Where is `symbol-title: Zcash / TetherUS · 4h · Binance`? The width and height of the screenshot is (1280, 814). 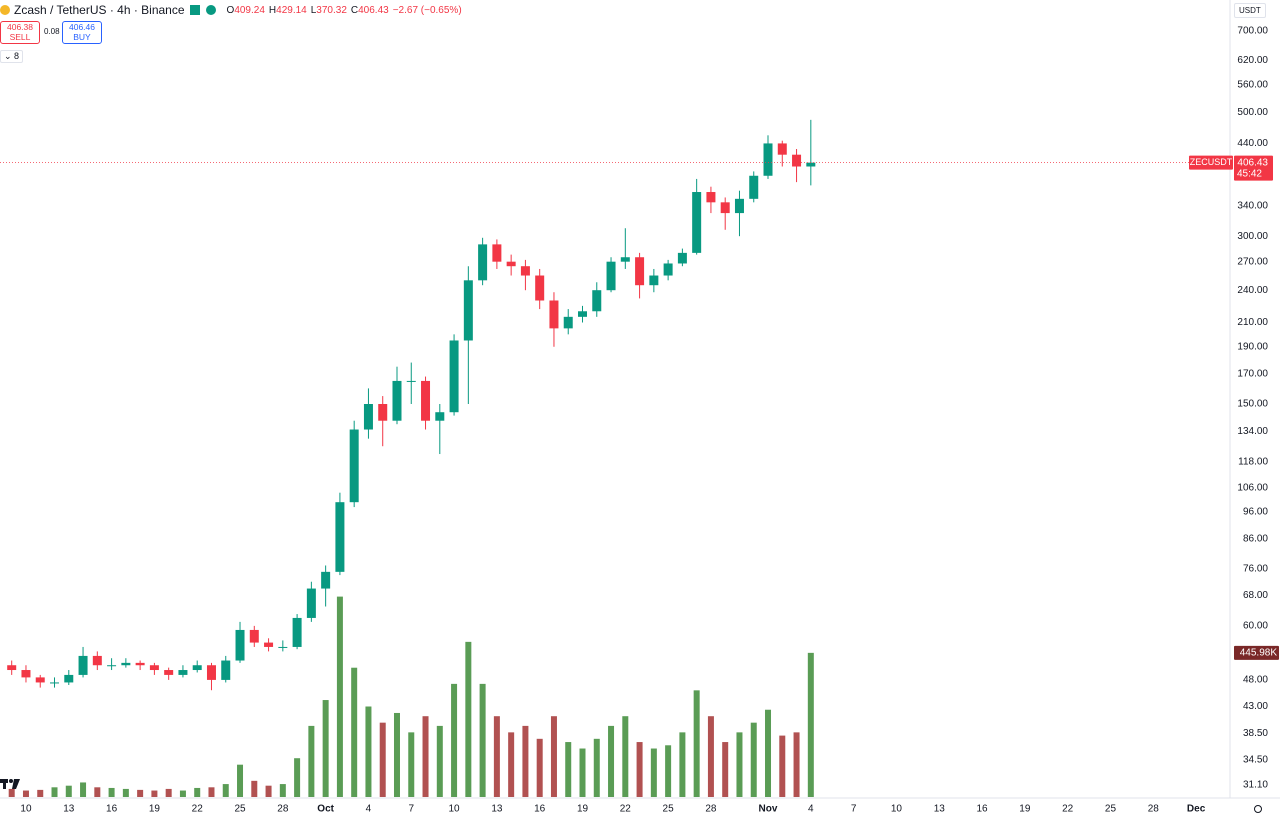 symbol-title: Zcash / TetherUS · 4h · Binance is located at coordinates (99, 10).